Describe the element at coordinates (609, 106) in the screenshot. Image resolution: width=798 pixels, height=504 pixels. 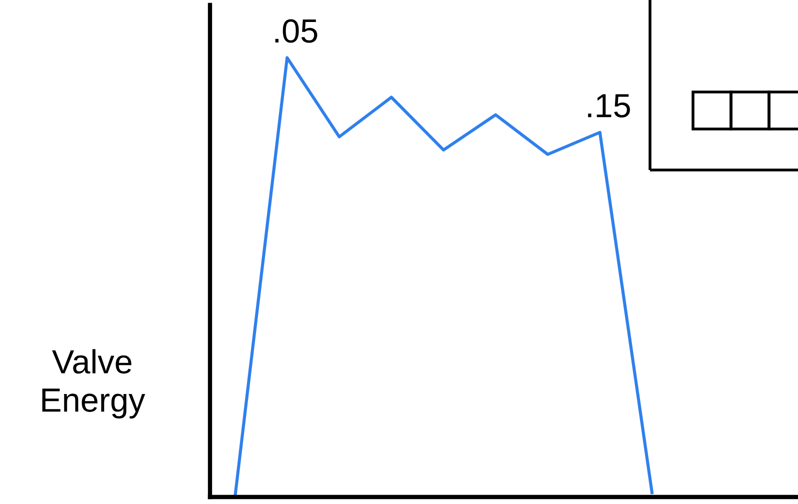
I see `annotation: .15` at that location.